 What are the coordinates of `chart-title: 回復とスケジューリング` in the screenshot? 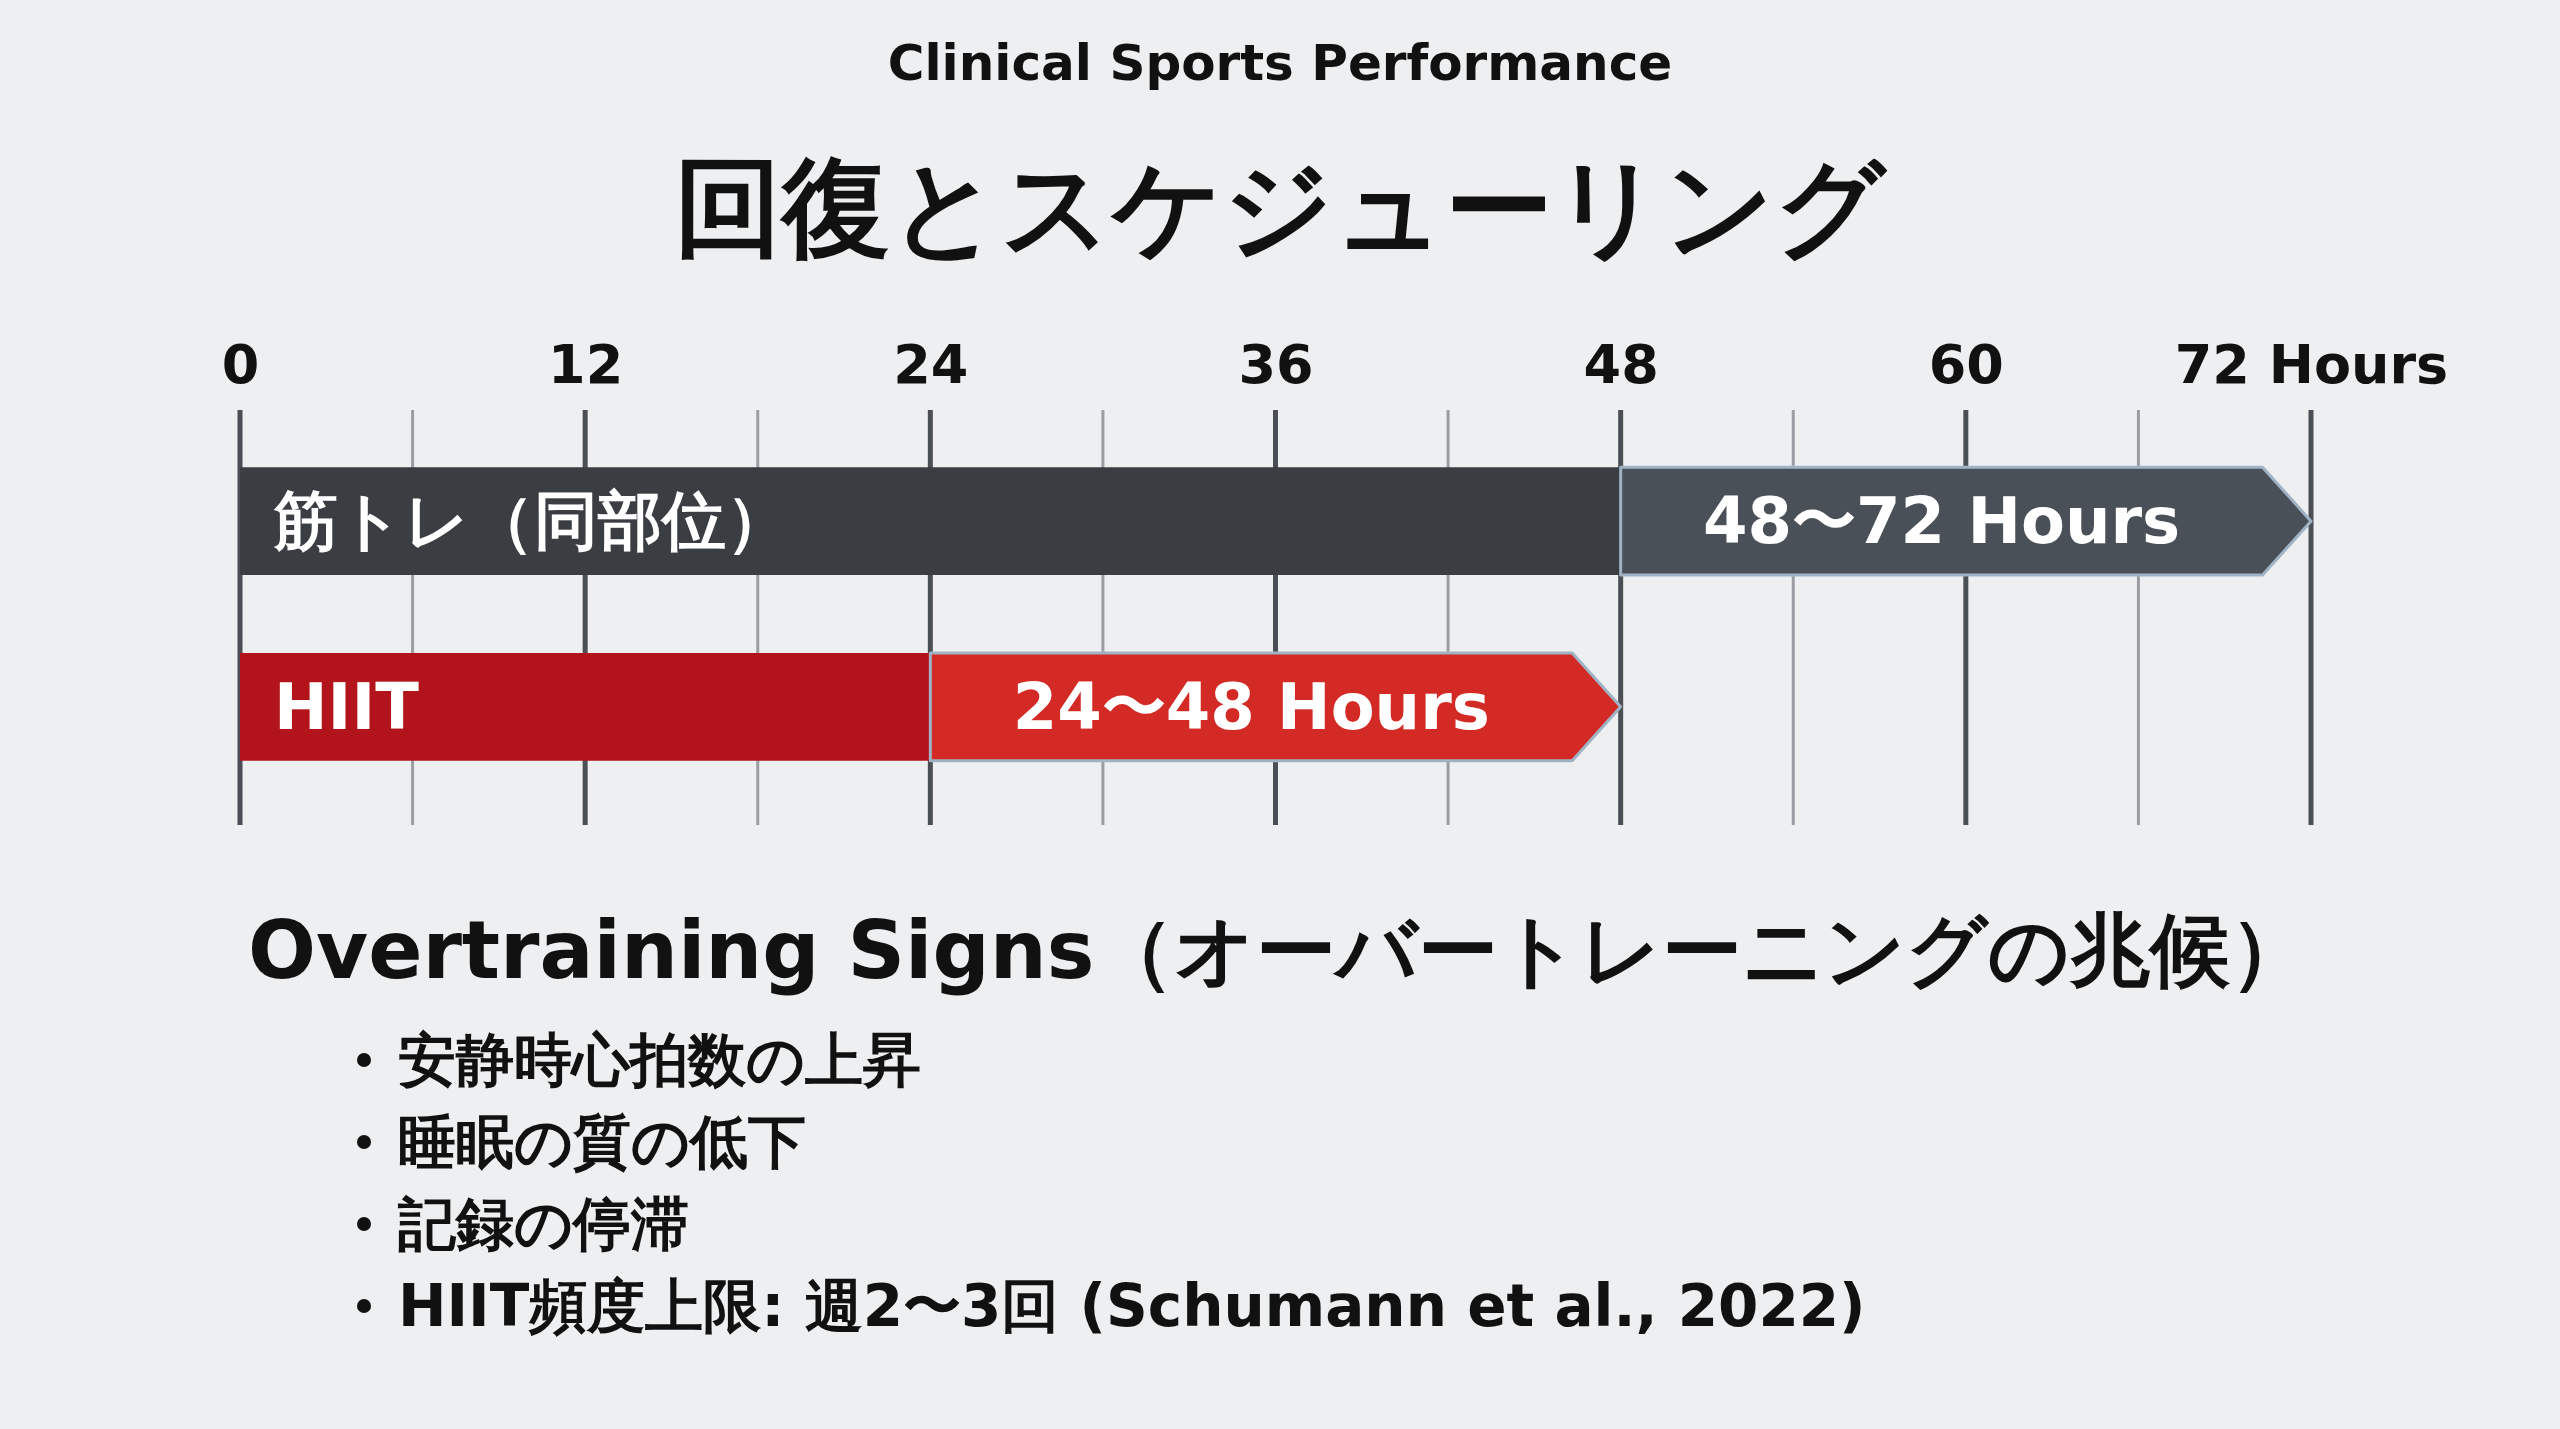 It's located at (1281, 207).